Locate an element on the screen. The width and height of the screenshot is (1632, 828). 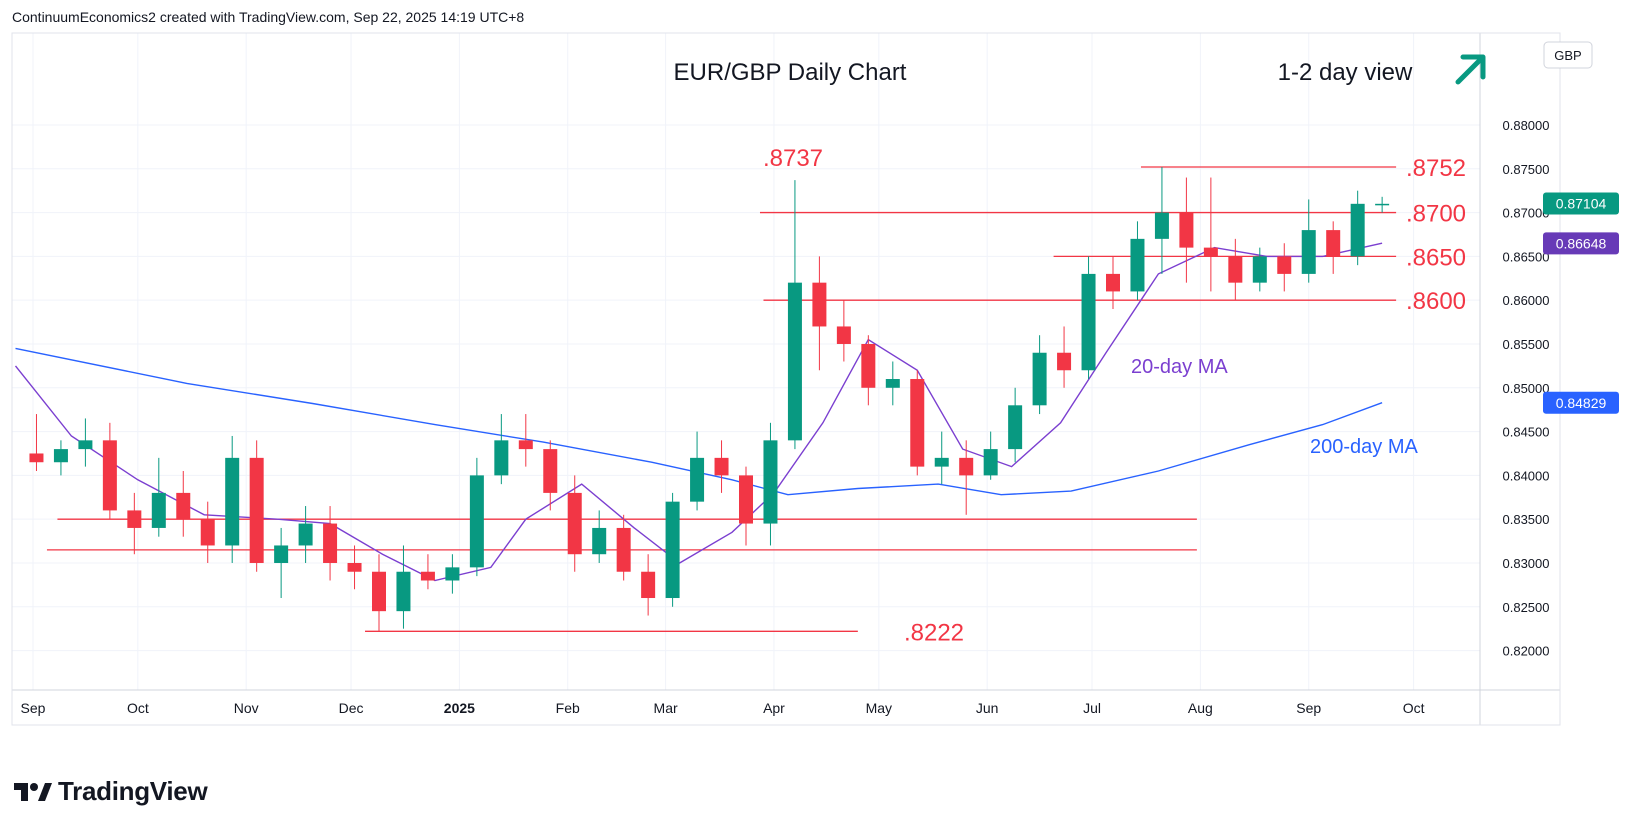
ma20-badge: 0.86648 is located at coordinates (1581, 243).